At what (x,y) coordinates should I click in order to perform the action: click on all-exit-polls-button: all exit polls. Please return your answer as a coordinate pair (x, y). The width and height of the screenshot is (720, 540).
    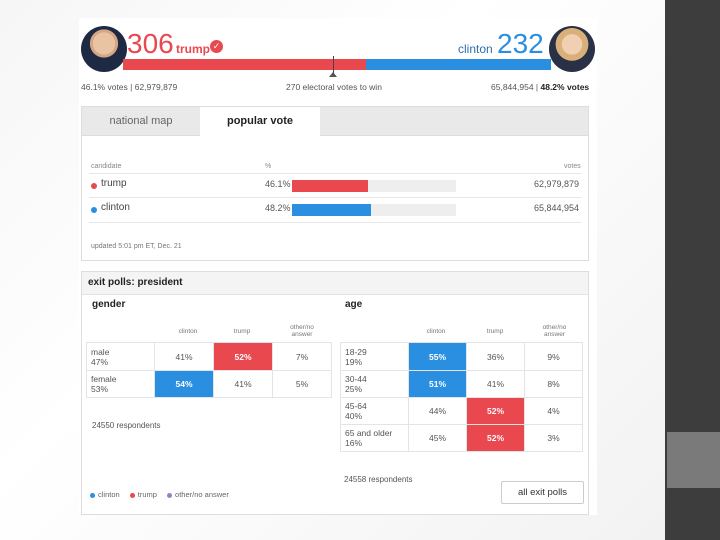
    Looking at the image, I should click on (542, 492).